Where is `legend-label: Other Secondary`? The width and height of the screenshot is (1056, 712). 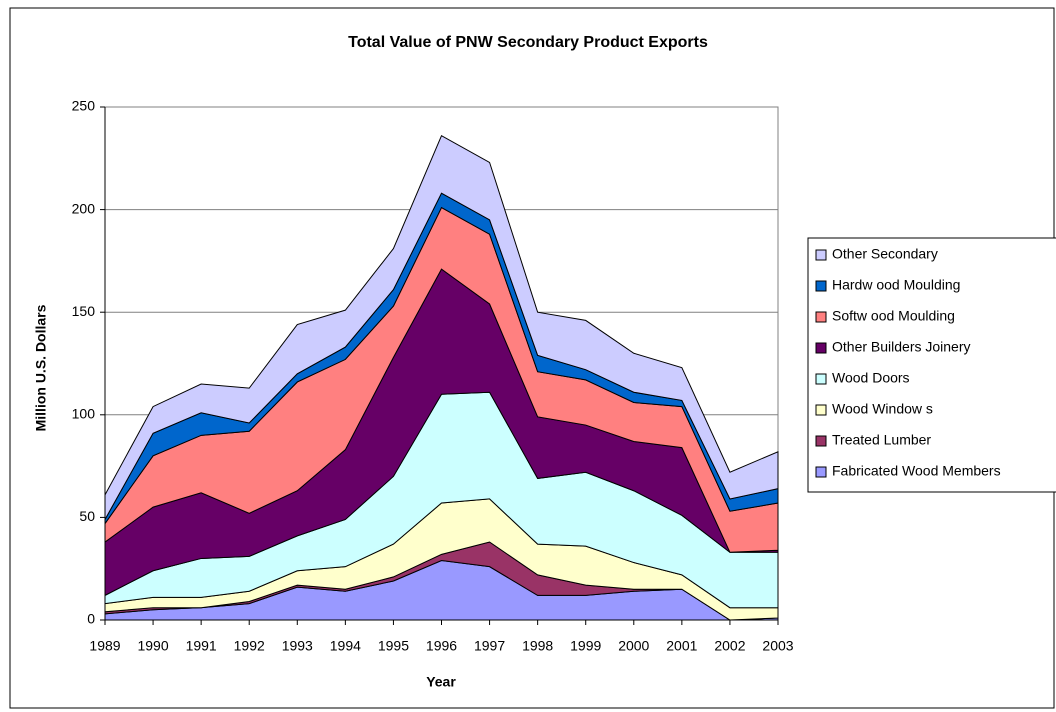
legend-label: Other Secondary is located at coordinates (885, 254).